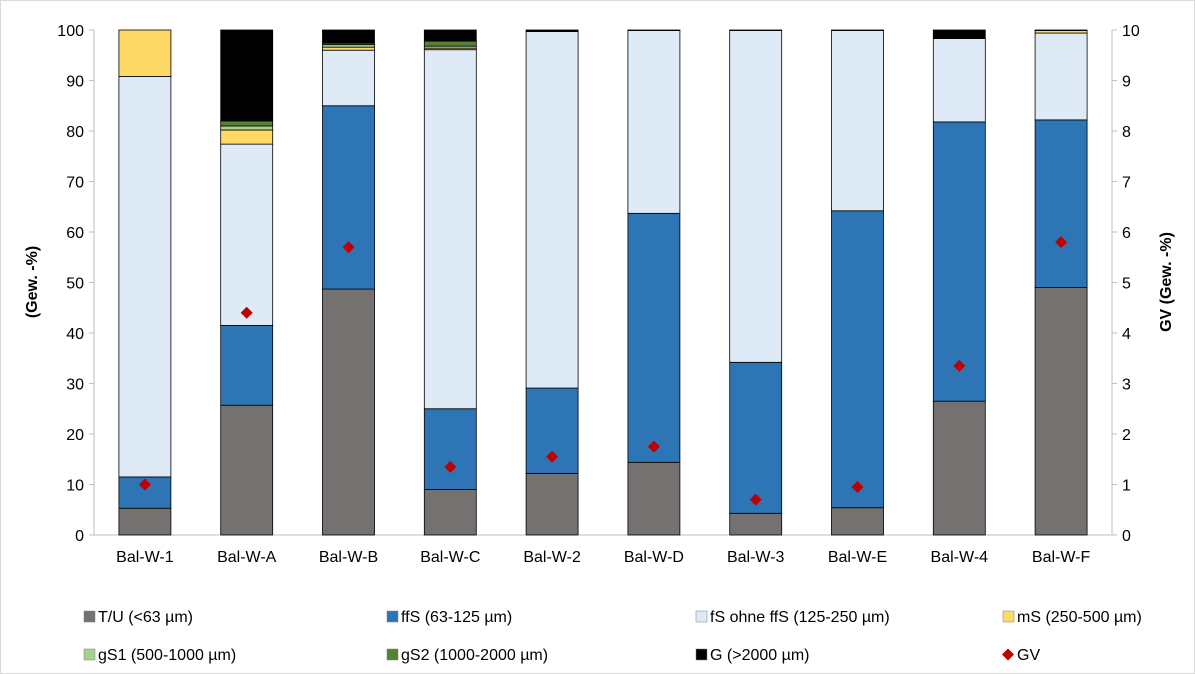  I want to click on y2-tick-label: 0, so click(1126, 536).